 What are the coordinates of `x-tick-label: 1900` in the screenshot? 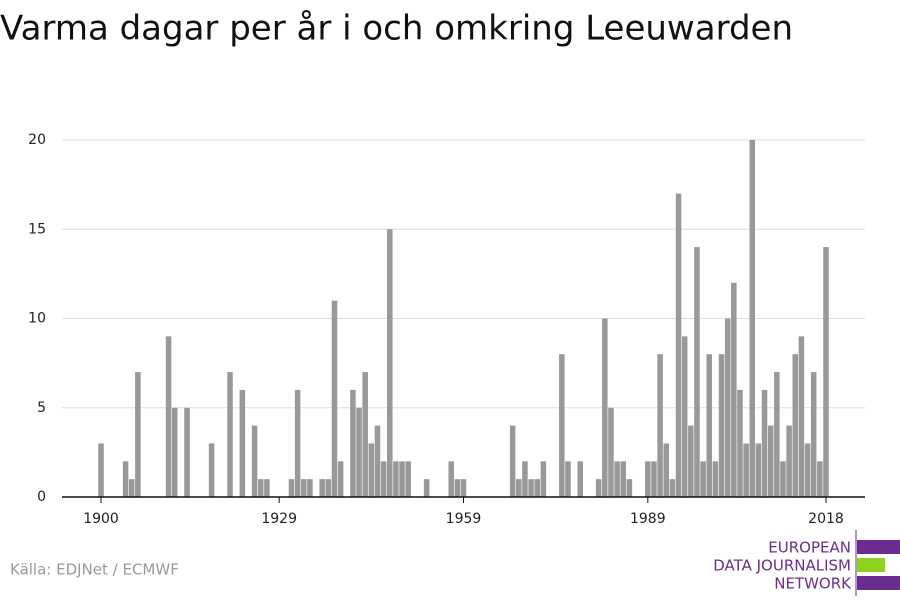 It's located at (101, 519).